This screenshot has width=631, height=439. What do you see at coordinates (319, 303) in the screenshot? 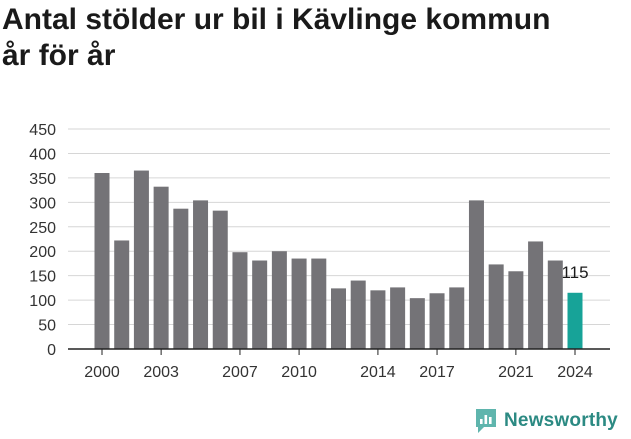
I see `bar-2011` at bounding box center [319, 303].